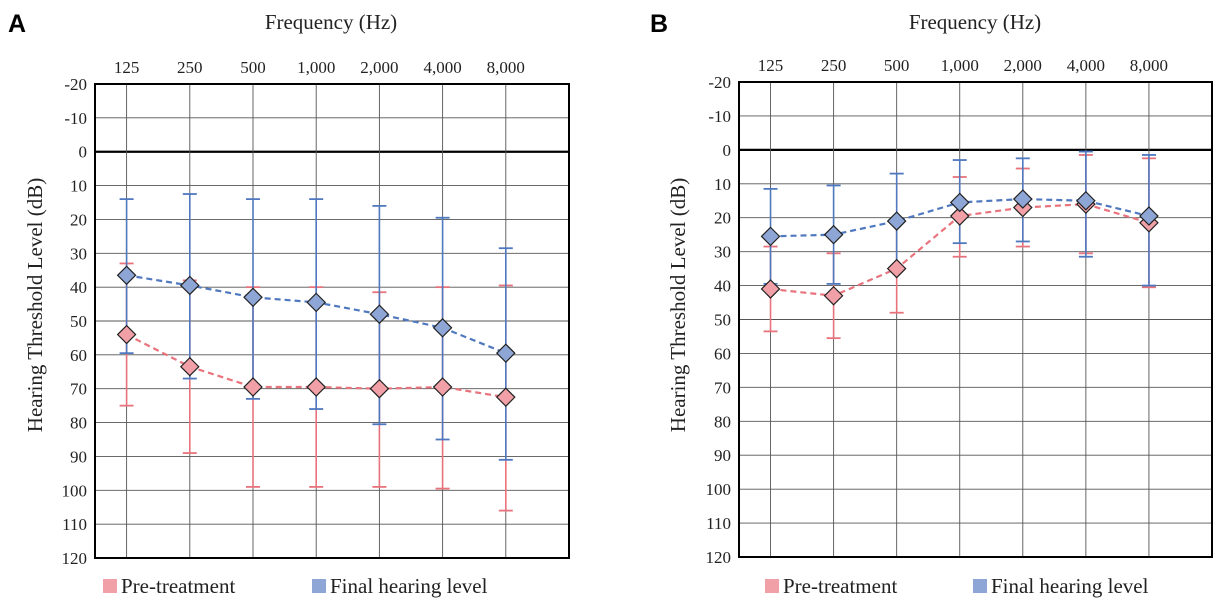 The width and height of the screenshot is (1213, 603). I want to click on y-tick-label-b: 80, so click(722, 421).